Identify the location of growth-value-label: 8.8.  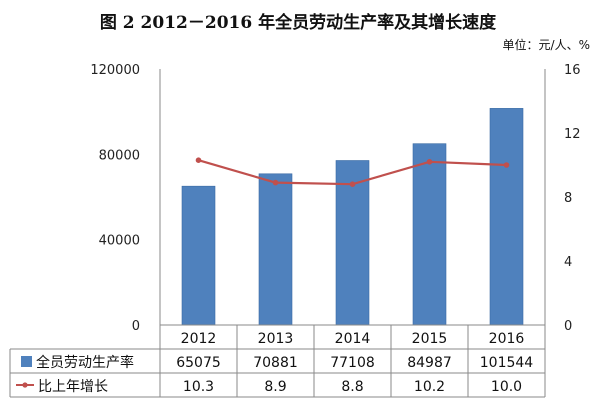
(352, 387).